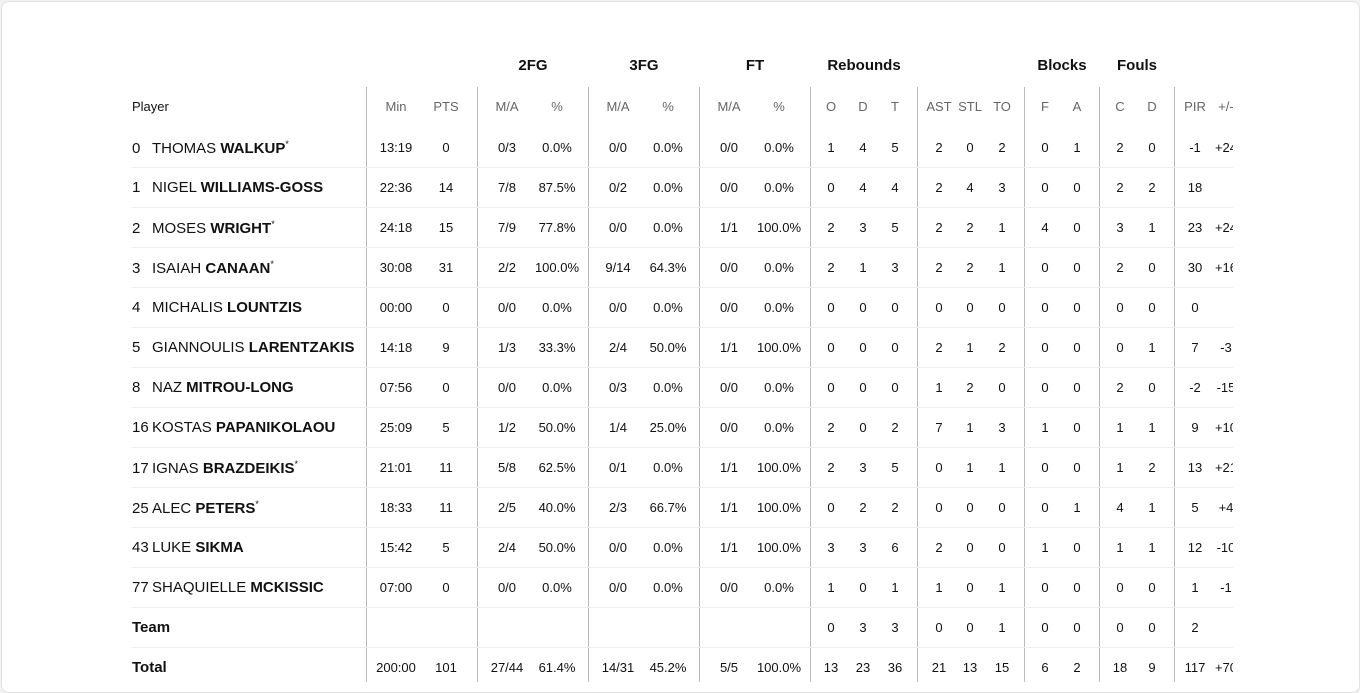  I want to click on player-number: 1, so click(136, 187).